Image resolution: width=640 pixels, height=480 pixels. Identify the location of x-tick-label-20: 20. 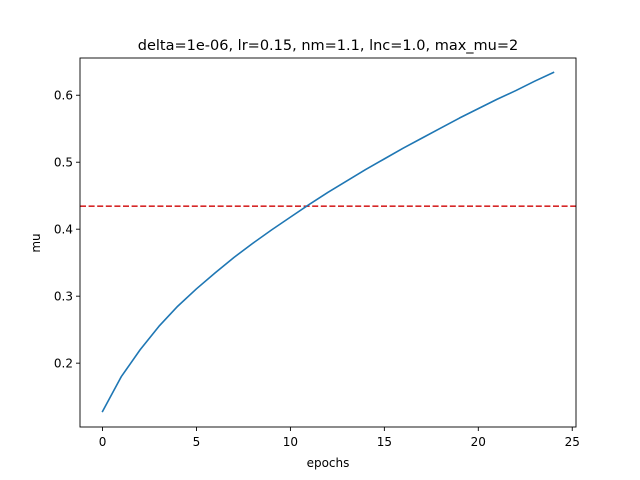
(478, 442).